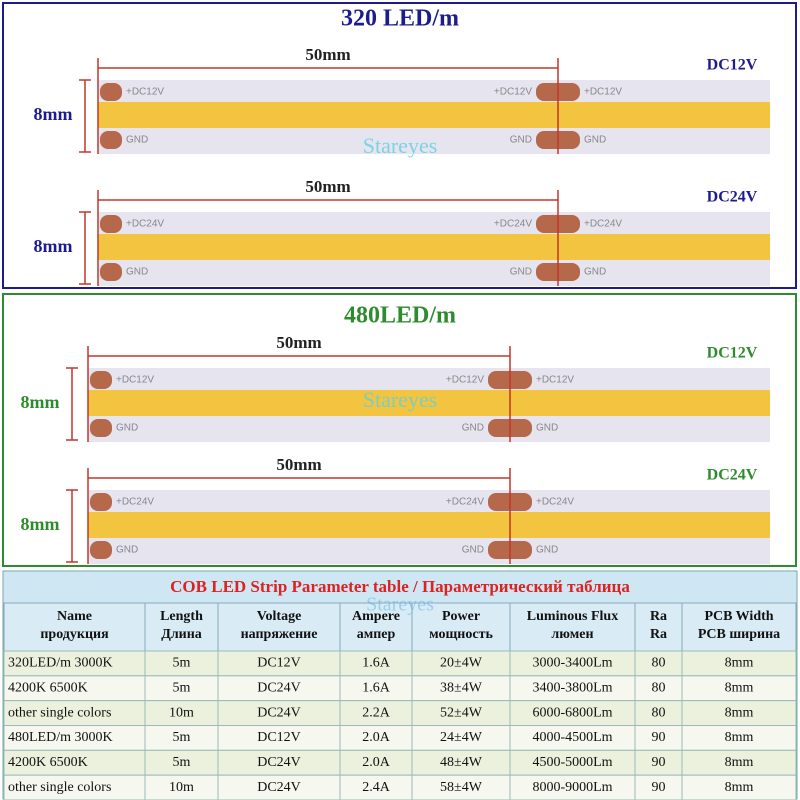 The width and height of the screenshot is (800, 800). What do you see at coordinates (181, 634) in the screenshot?
I see `header-text: Длина` at bounding box center [181, 634].